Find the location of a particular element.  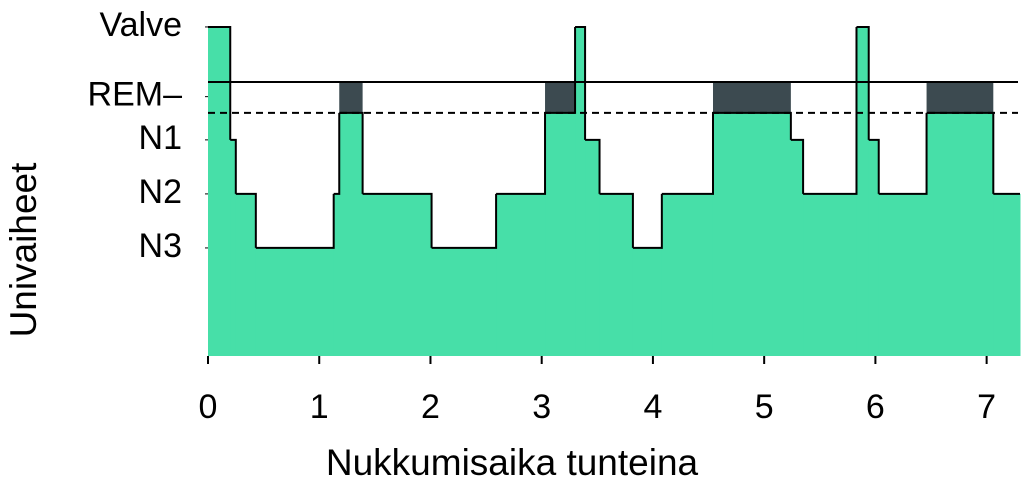

x-tick-label: 7 is located at coordinates (986, 407).